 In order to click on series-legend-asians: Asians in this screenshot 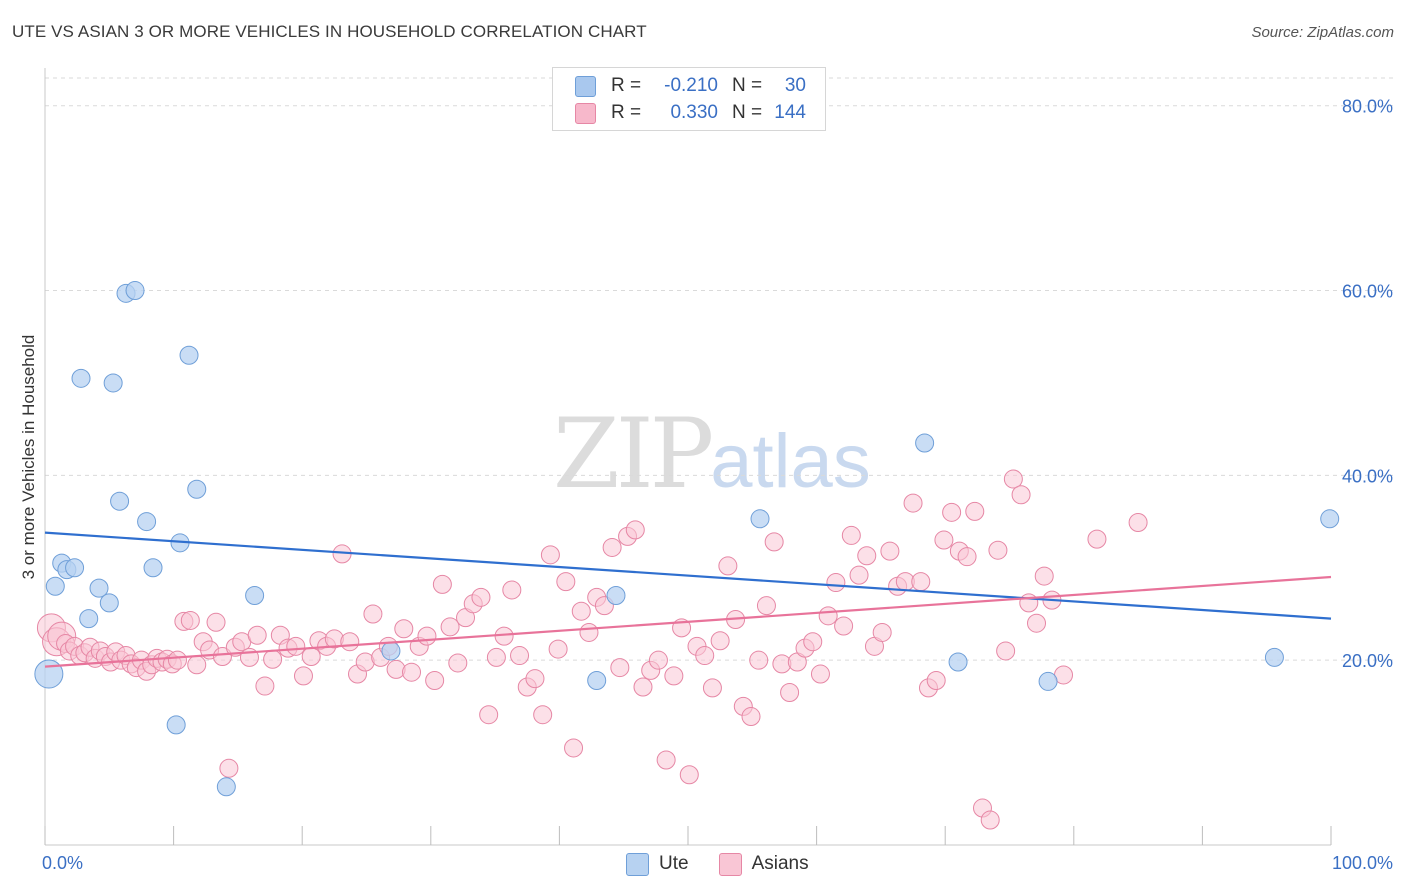, I will do `click(763, 864)`.